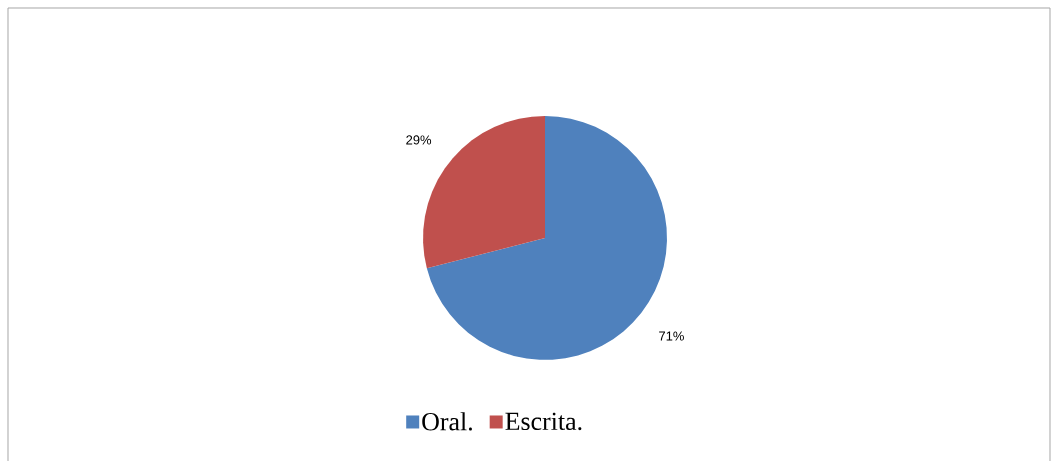  Describe the element at coordinates (447, 421) in the screenshot. I see `legend-label: Oral.` at that location.